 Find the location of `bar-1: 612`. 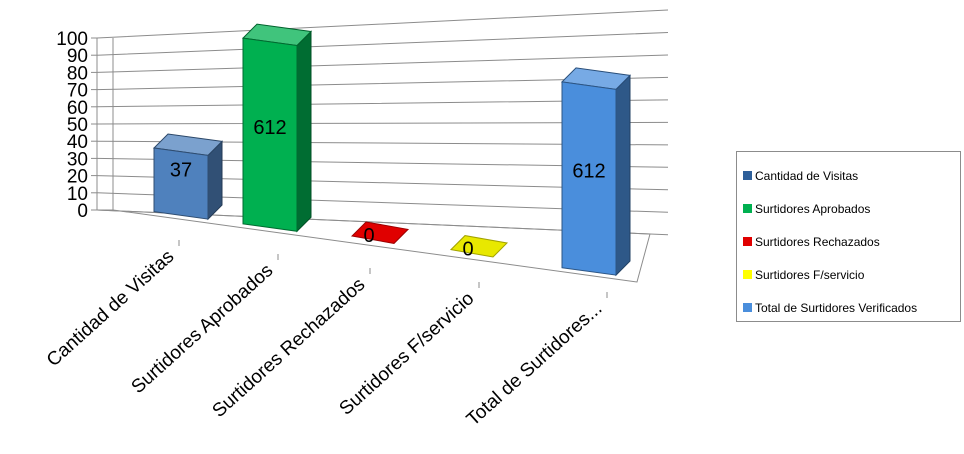

bar-1: 612 is located at coordinates (277, 128).